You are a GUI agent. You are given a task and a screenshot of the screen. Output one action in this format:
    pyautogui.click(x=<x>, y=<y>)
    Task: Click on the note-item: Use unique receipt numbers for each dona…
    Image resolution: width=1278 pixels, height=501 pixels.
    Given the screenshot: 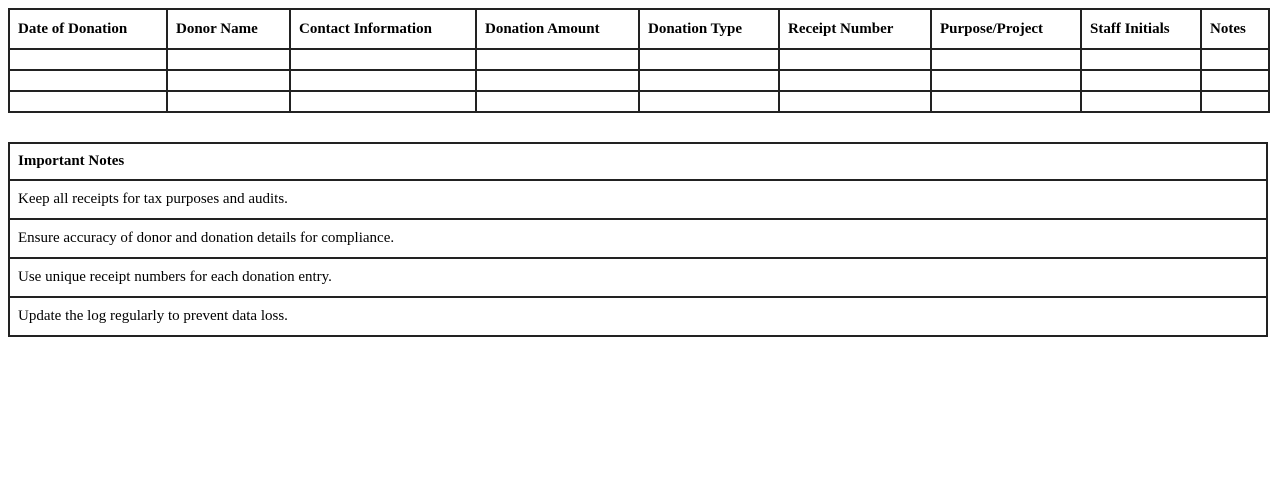 What is the action you would take?
    pyautogui.click(x=638, y=277)
    